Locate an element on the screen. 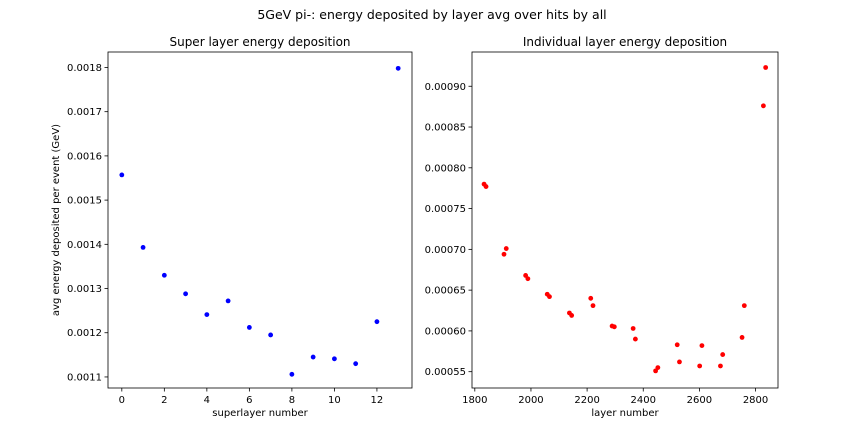 Image resolution: width=864 pixels, height=432 pixels. y-tick-label: 0.0017 is located at coordinates (84, 112).